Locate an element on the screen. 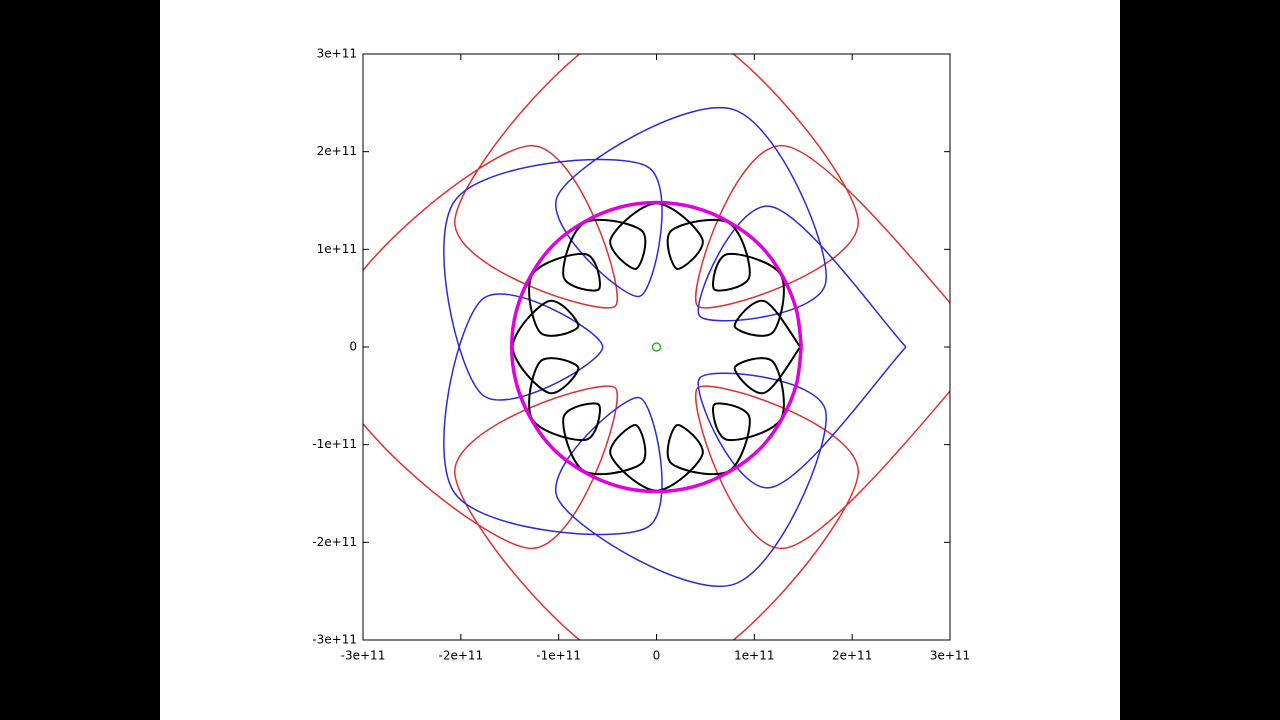  point is located at coordinates (656, 347).